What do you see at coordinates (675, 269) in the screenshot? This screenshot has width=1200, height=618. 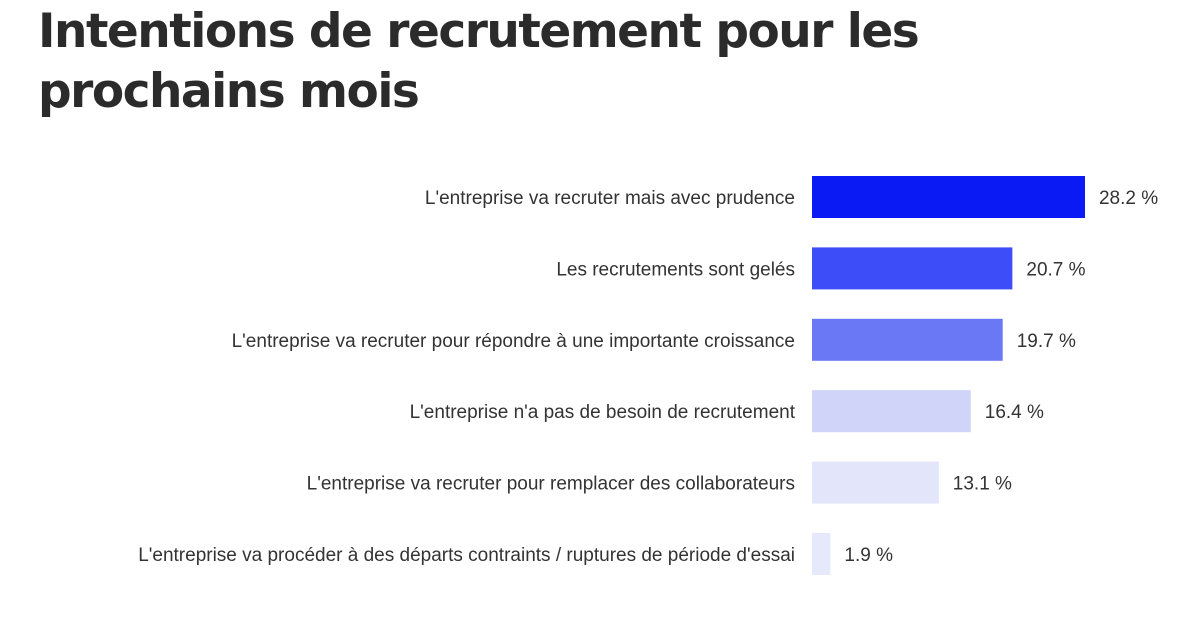 I see `category-label: Les recrutements sont gelés` at bounding box center [675, 269].